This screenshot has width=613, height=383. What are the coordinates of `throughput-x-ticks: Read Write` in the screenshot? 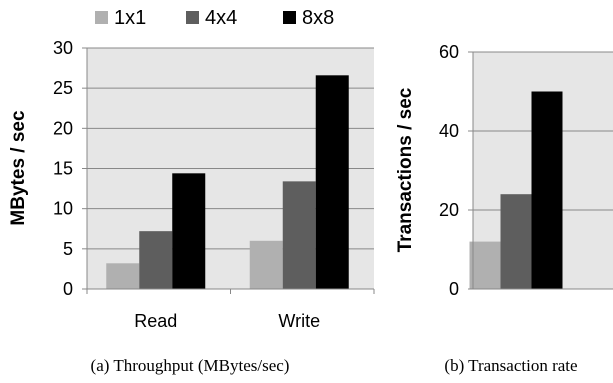 It's located at (230, 310).